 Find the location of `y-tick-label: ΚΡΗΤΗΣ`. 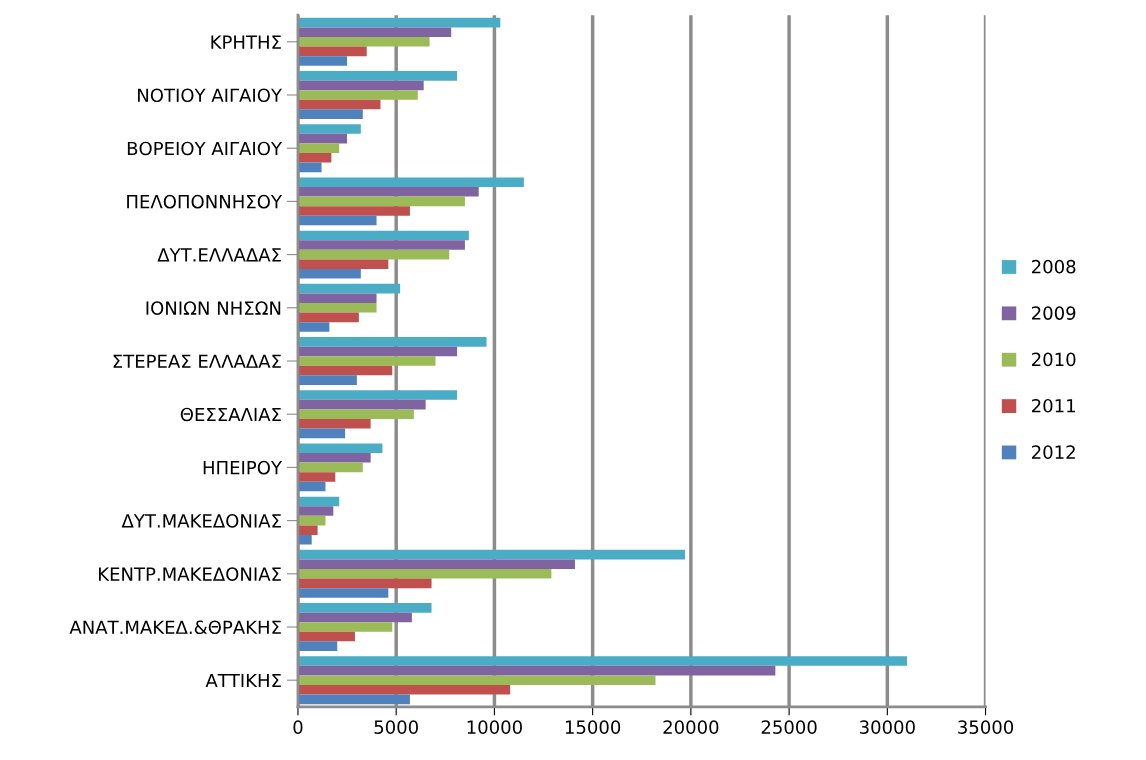

y-tick-label: ΚΡΗΤΗΣ is located at coordinates (246, 42).